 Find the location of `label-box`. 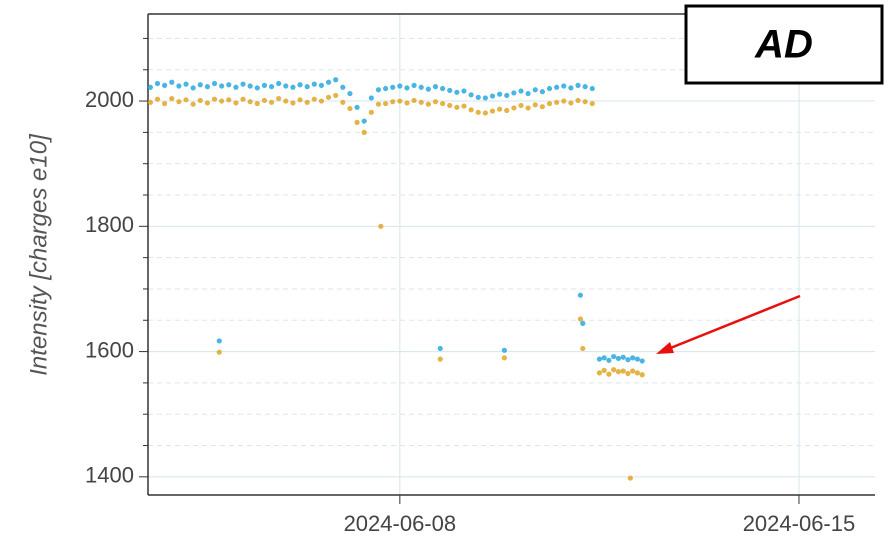

label-box is located at coordinates (784, 44).